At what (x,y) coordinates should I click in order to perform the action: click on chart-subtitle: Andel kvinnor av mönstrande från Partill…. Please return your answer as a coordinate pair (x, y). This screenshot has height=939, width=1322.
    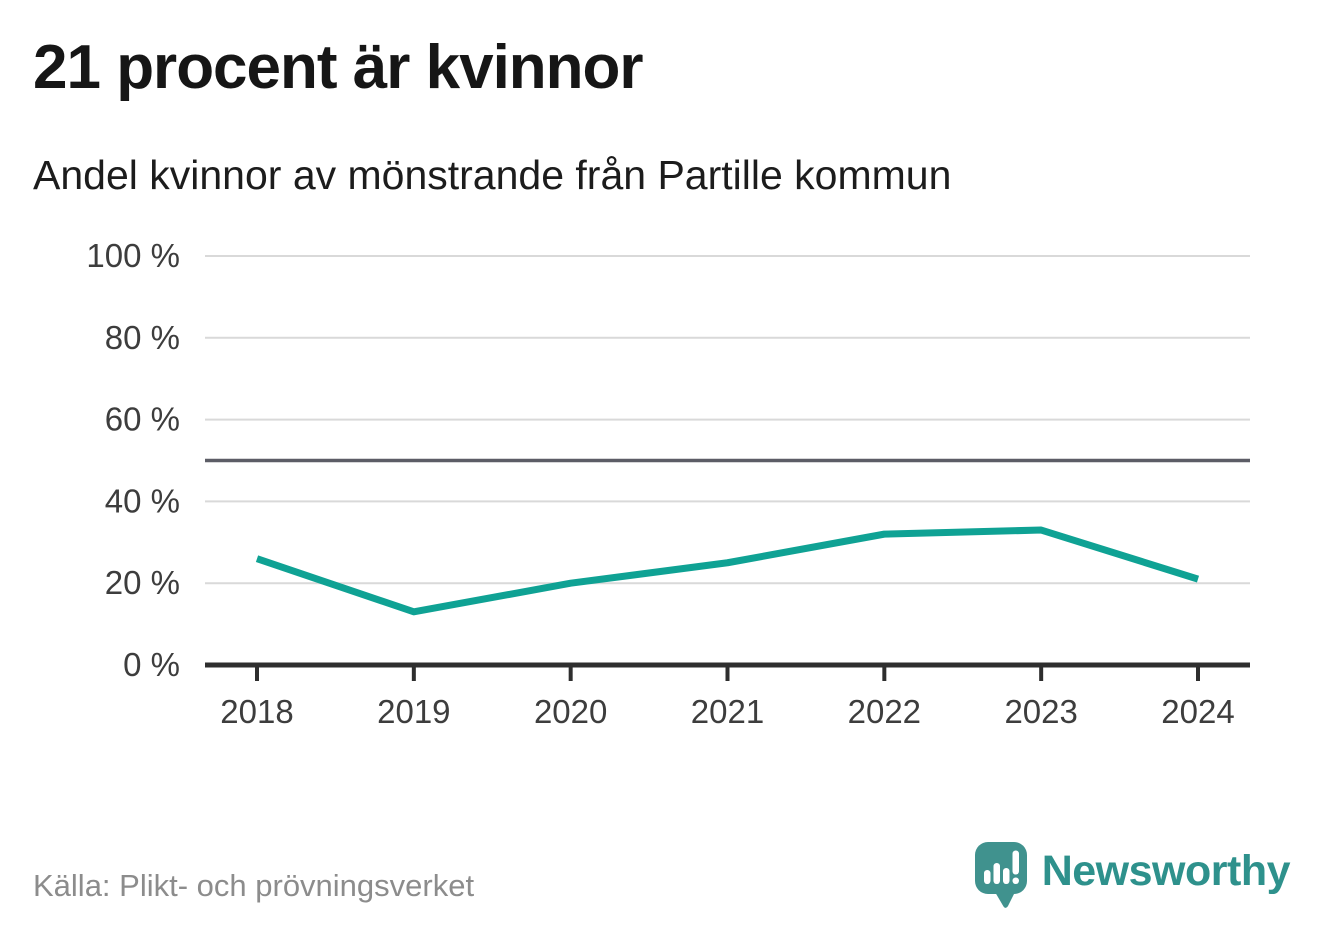
    Looking at the image, I should click on (492, 175).